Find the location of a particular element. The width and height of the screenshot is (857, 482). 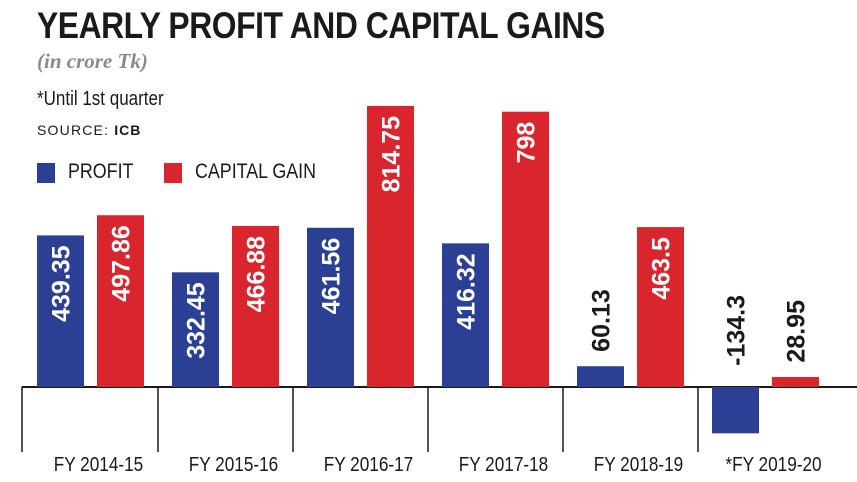

source-prefix: SOURCE: is located at coordinates (73, 130).